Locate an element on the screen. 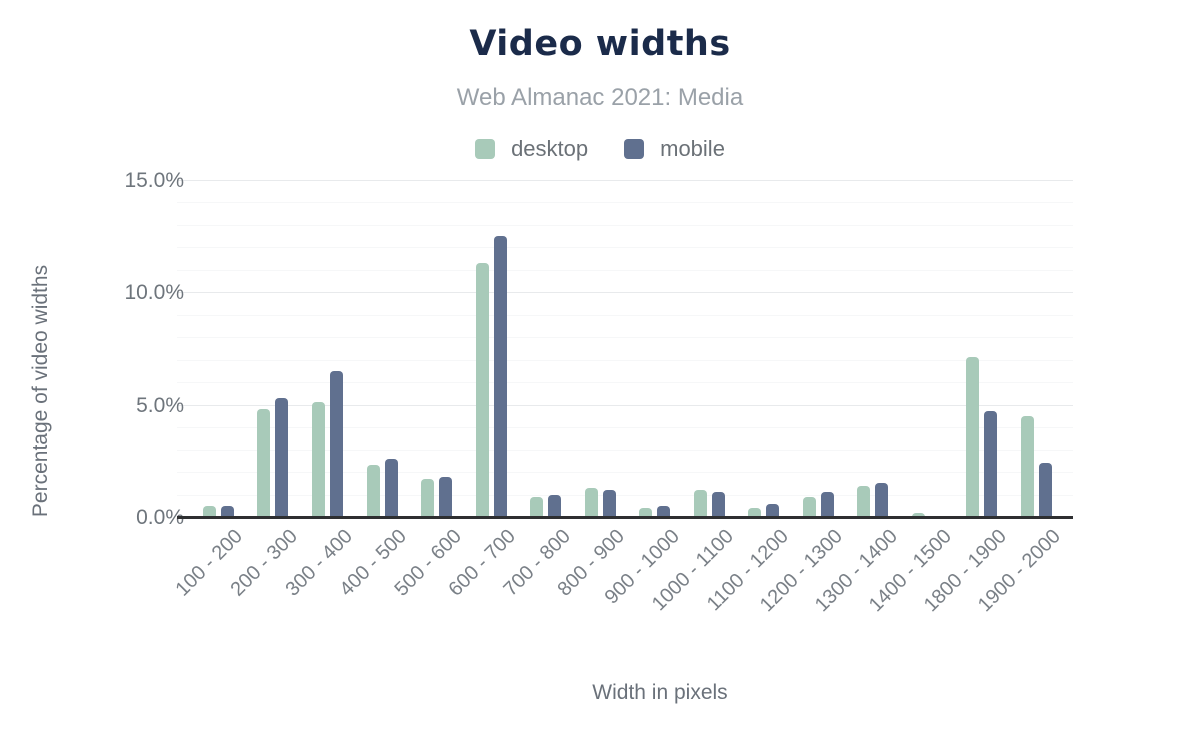 This screenshot has height=742, width=1200. legend-item-mobile: mobile is located at coordinates (674, 149).